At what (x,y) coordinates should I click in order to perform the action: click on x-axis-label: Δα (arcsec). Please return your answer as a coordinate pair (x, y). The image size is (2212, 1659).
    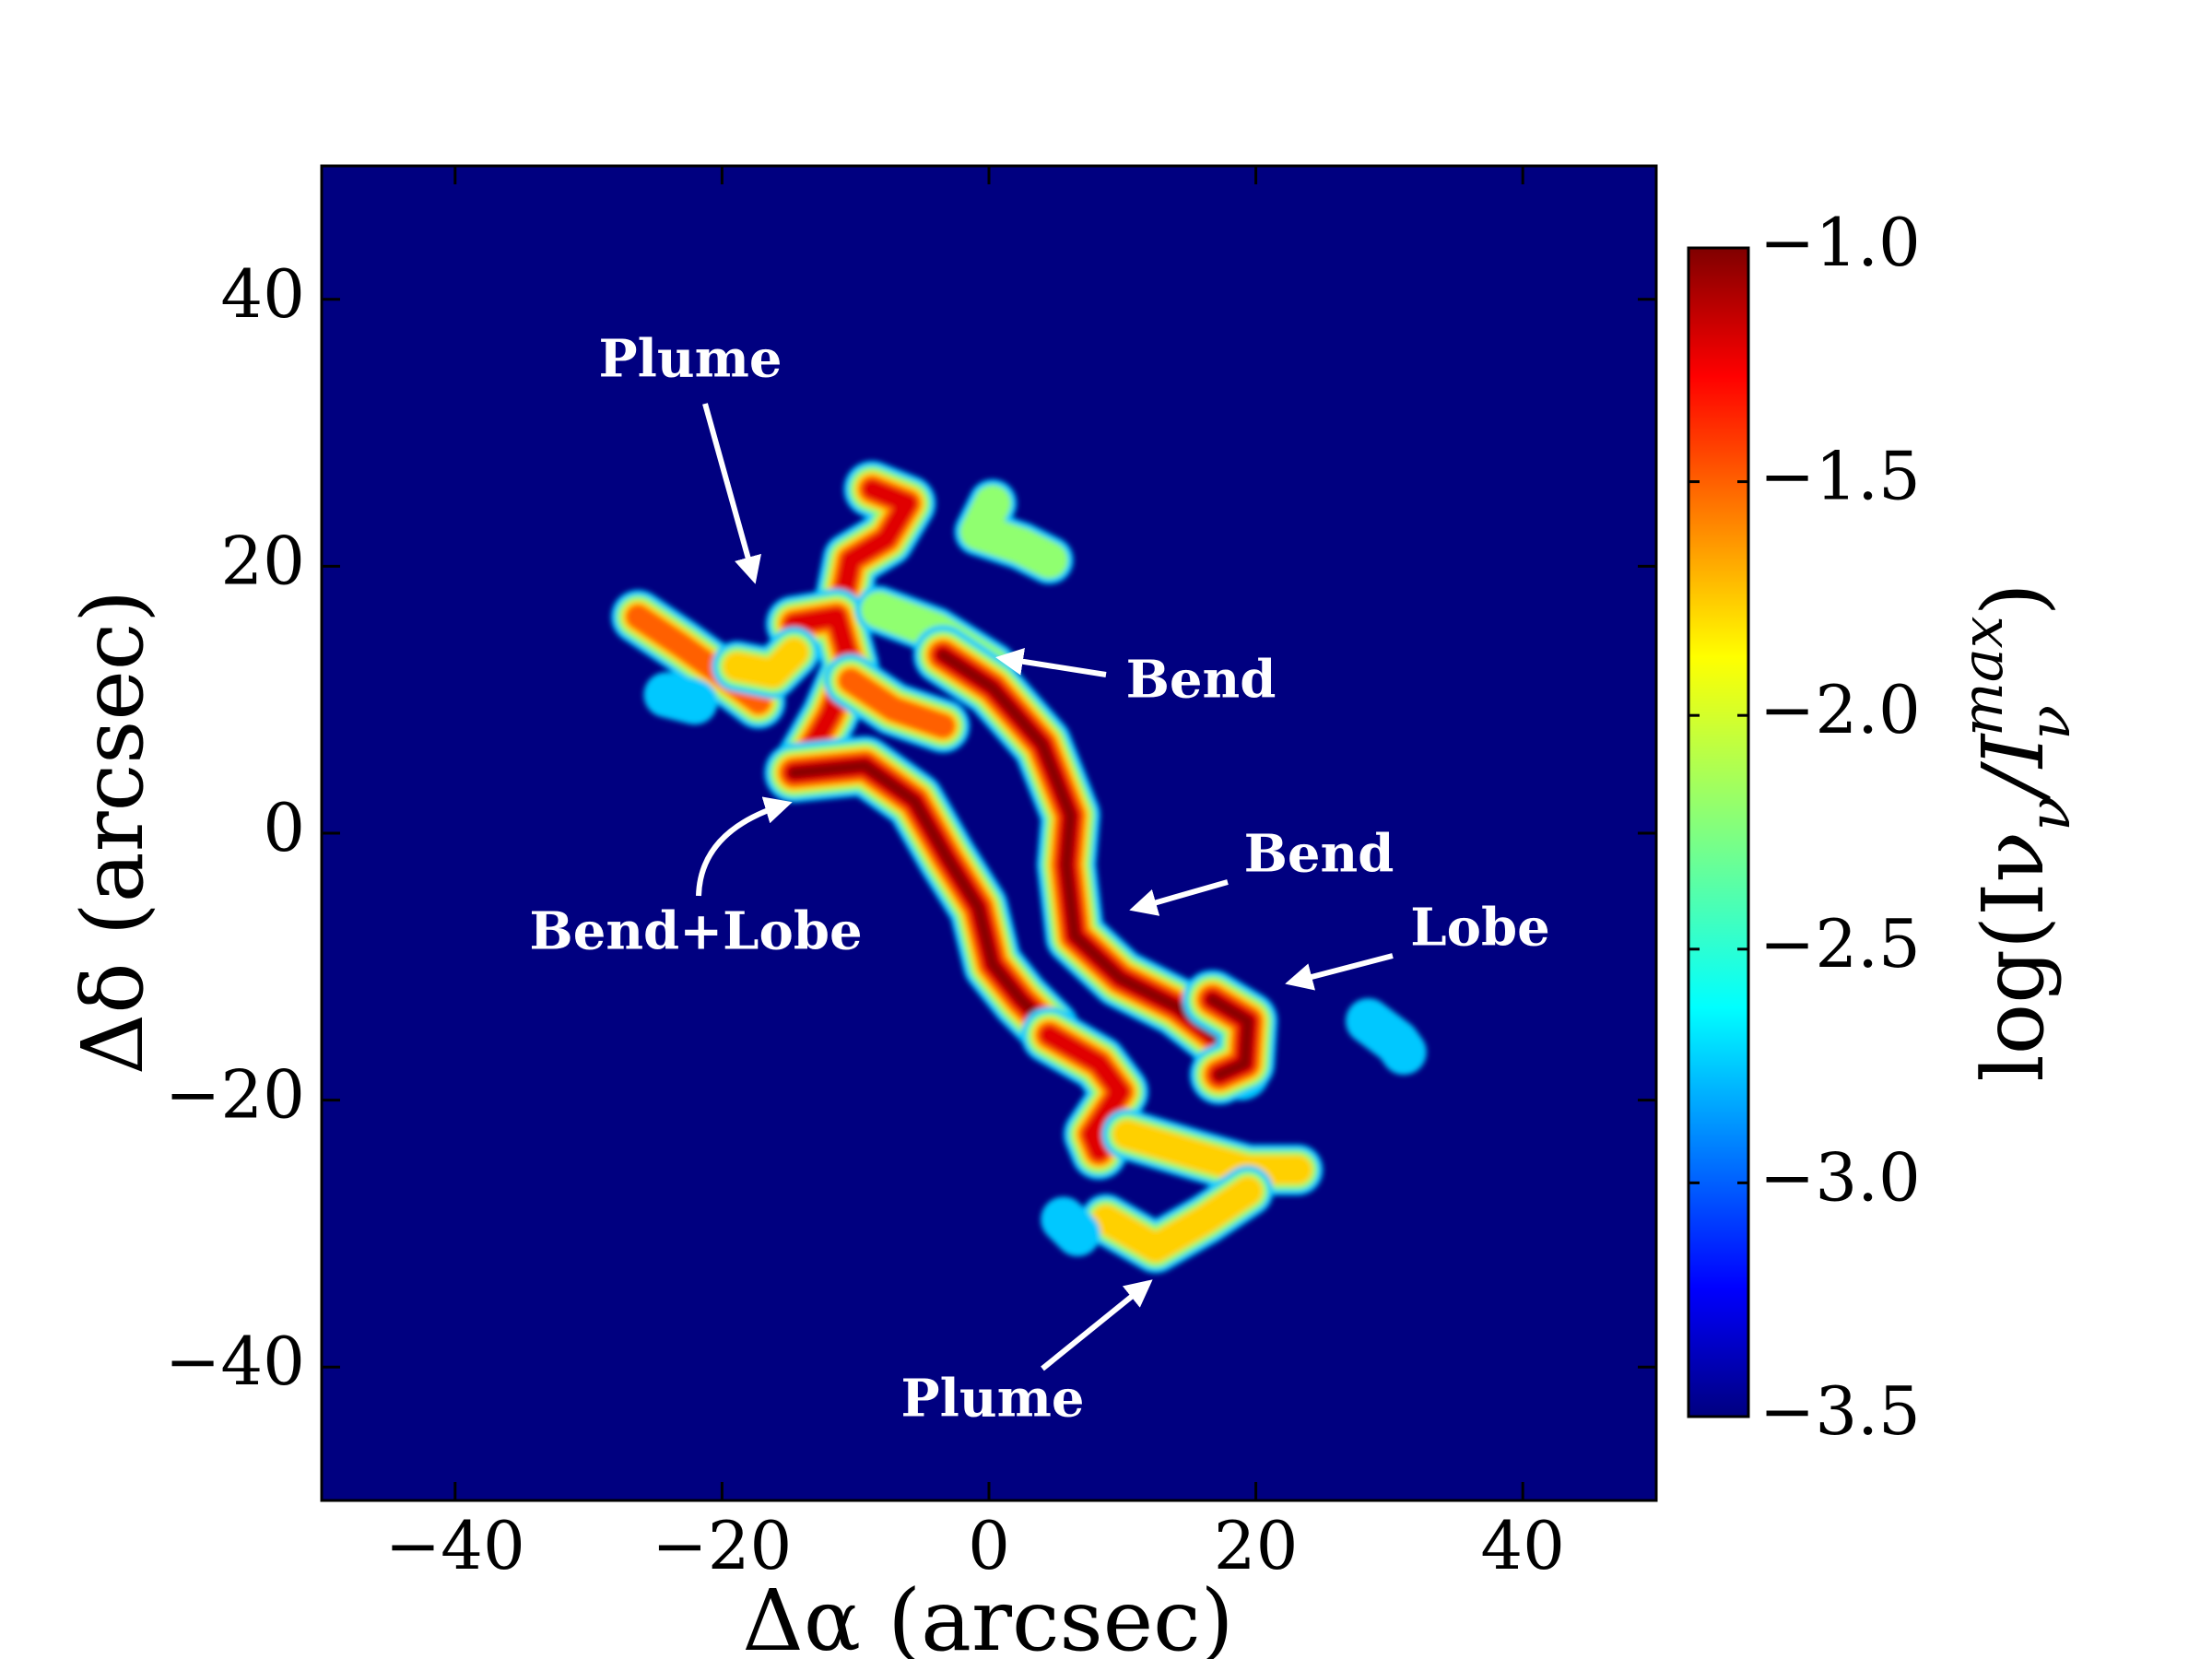
    Looking at the image, I should click on (987, 1615).